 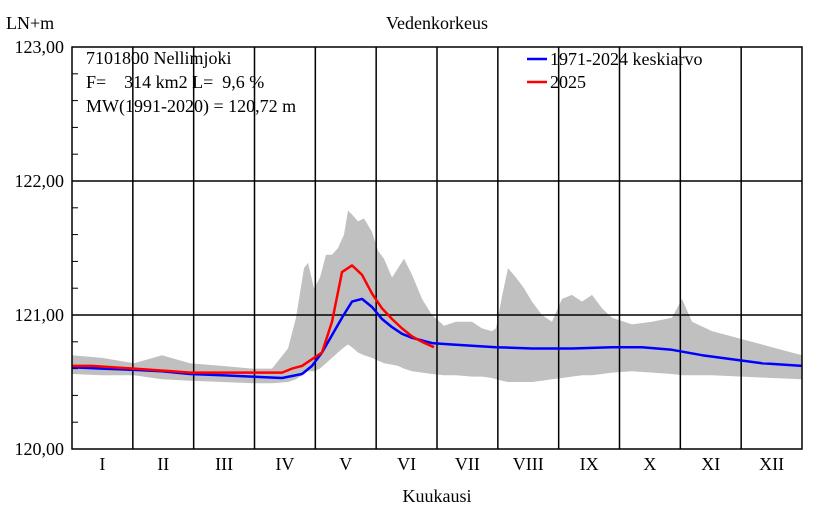 I want to click on legend: 1971-2024 keskiarvo 2025, so click(x=614, y=70).